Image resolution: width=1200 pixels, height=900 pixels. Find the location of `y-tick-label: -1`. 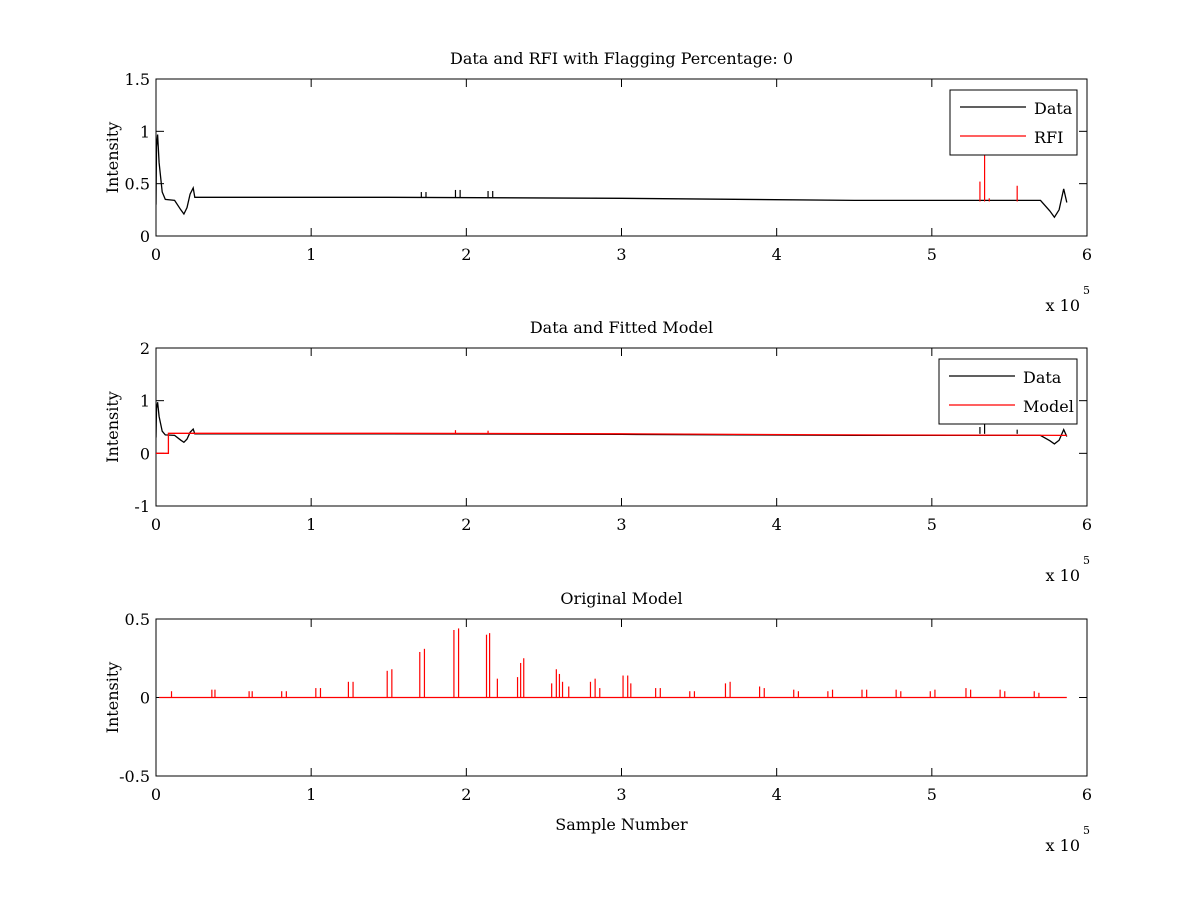

y-tick-label: -1 is located at coordinates (142, 506).